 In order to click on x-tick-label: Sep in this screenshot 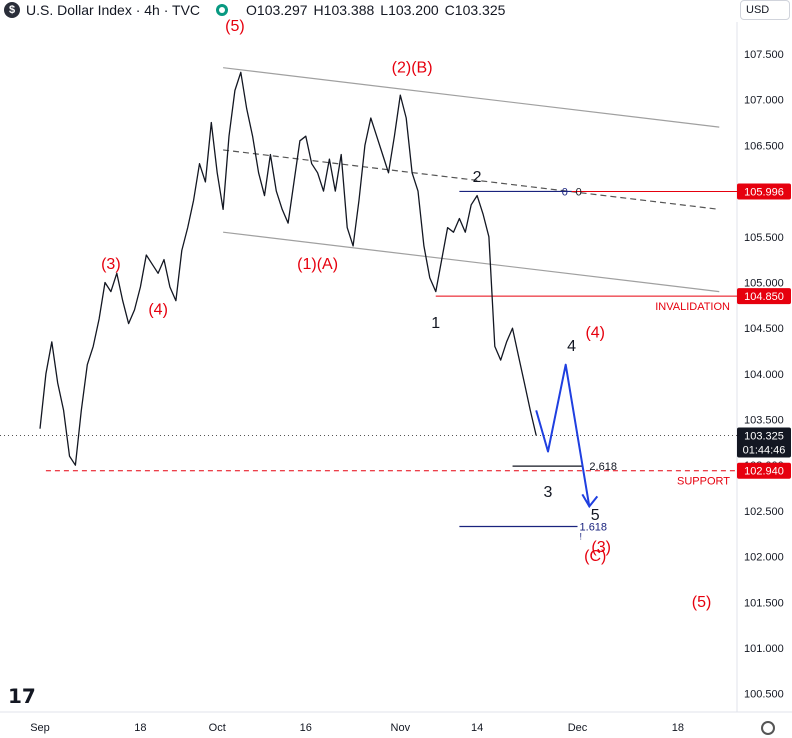, I will do `click(40, 728)`.